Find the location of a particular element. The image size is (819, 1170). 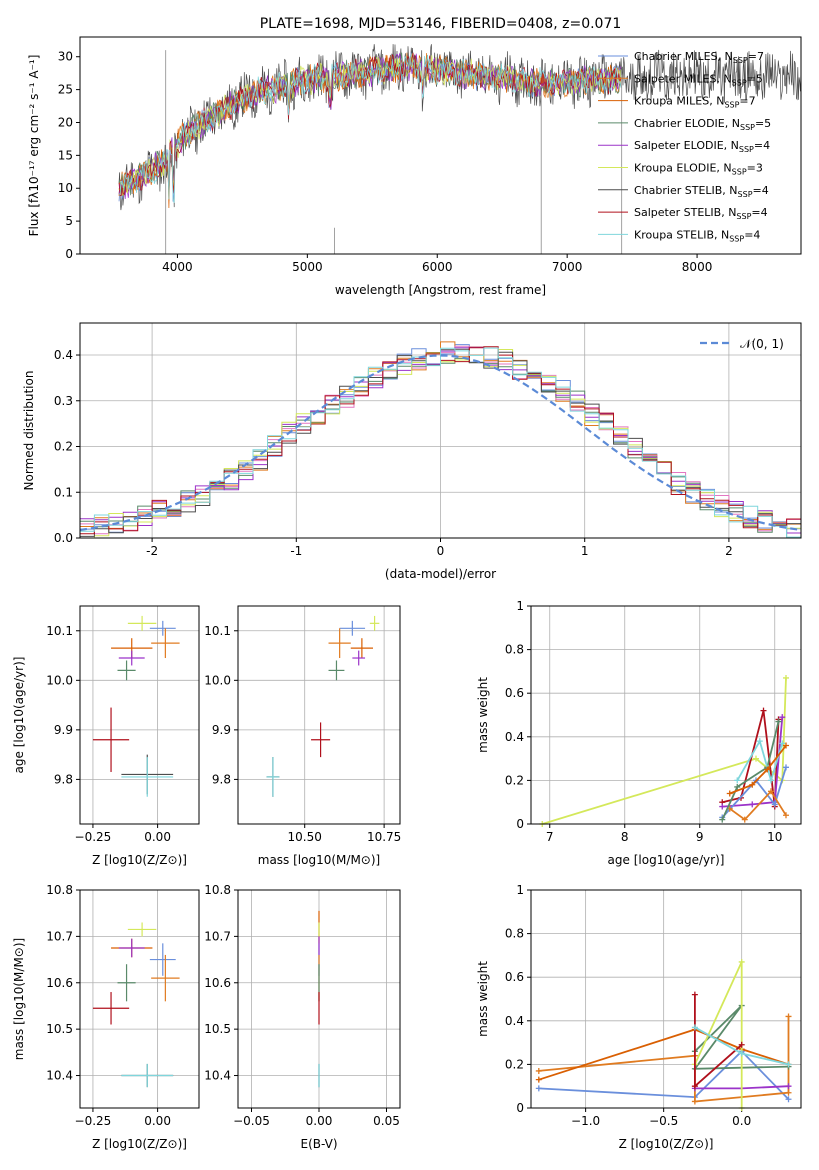

spectrum-lines is located at coordinates (459, 149).